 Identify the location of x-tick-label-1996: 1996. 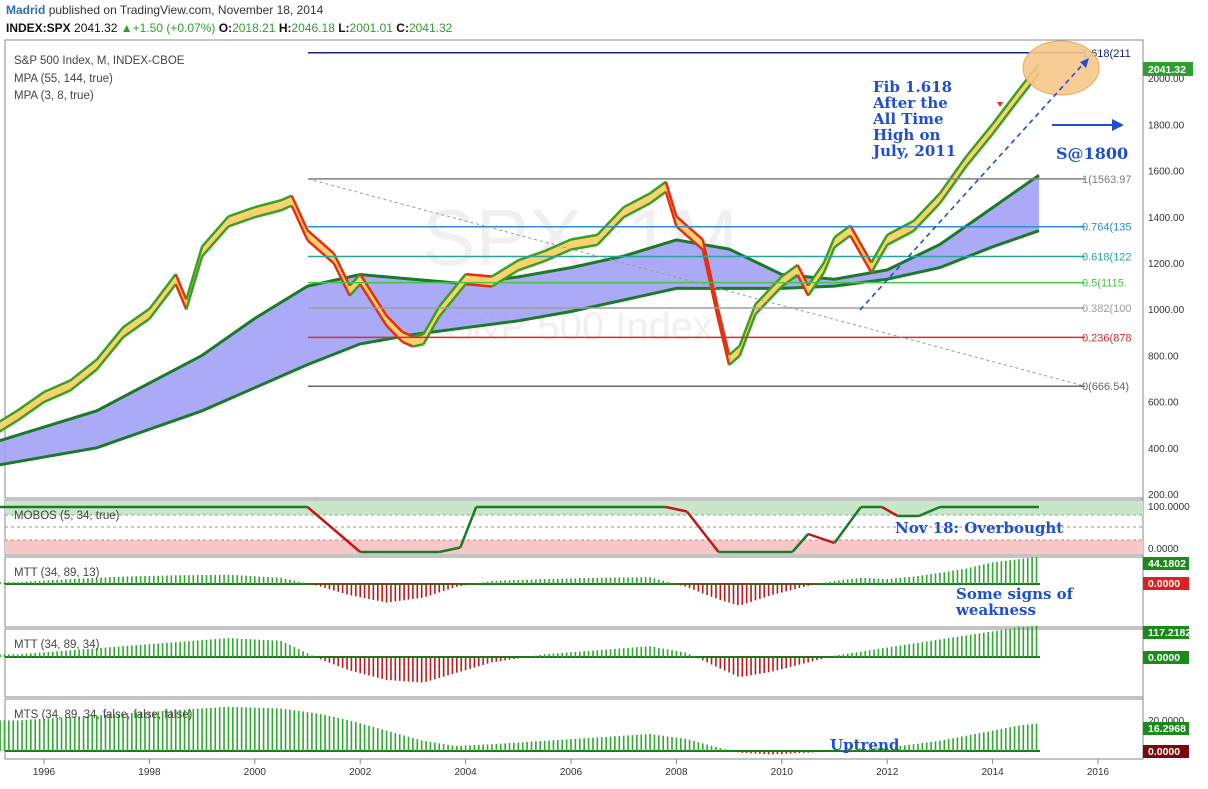
(44, 772).